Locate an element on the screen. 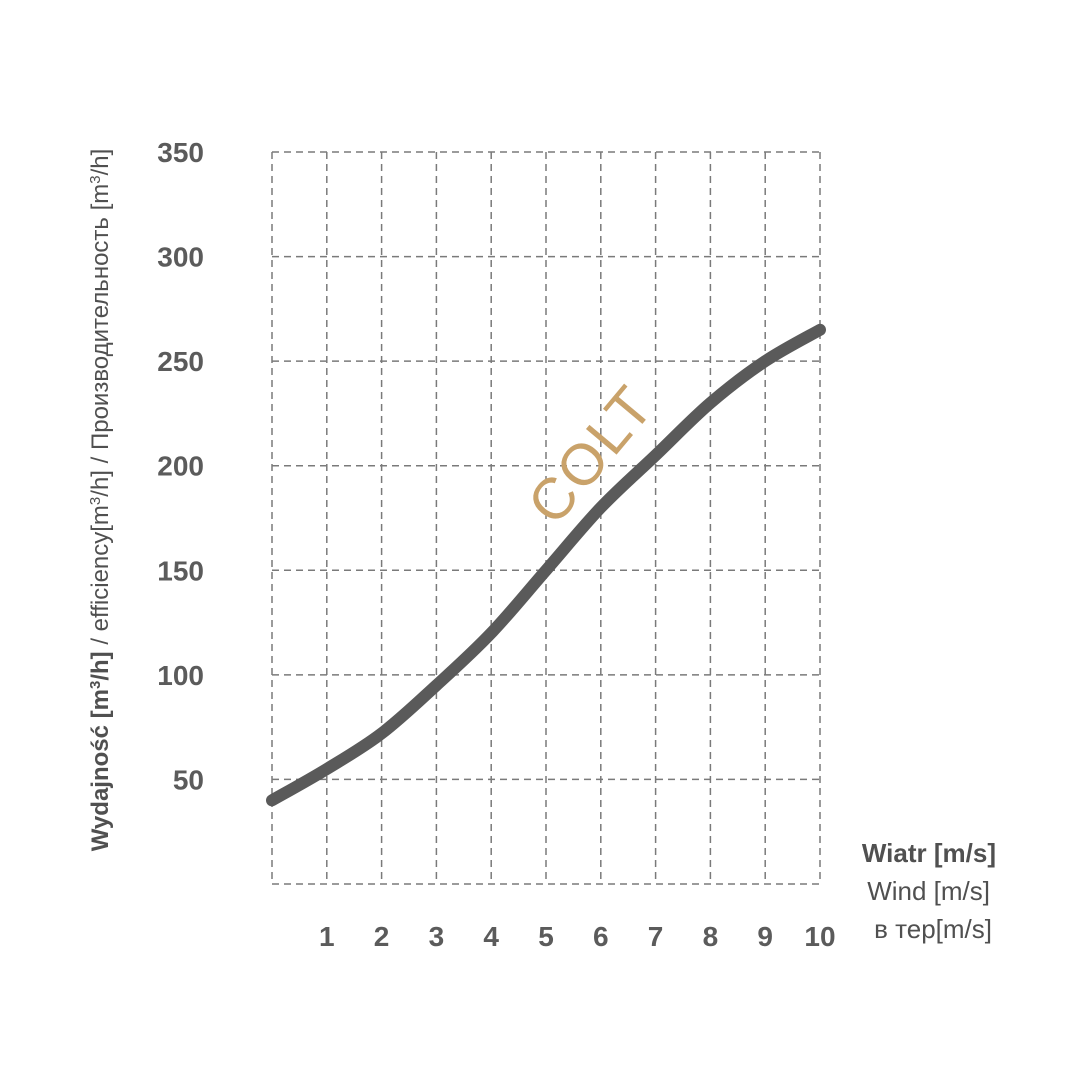 The width and height of the screenshot is (1080, 1080). y-tick-label: 200 is located at coordinates (180, 466).